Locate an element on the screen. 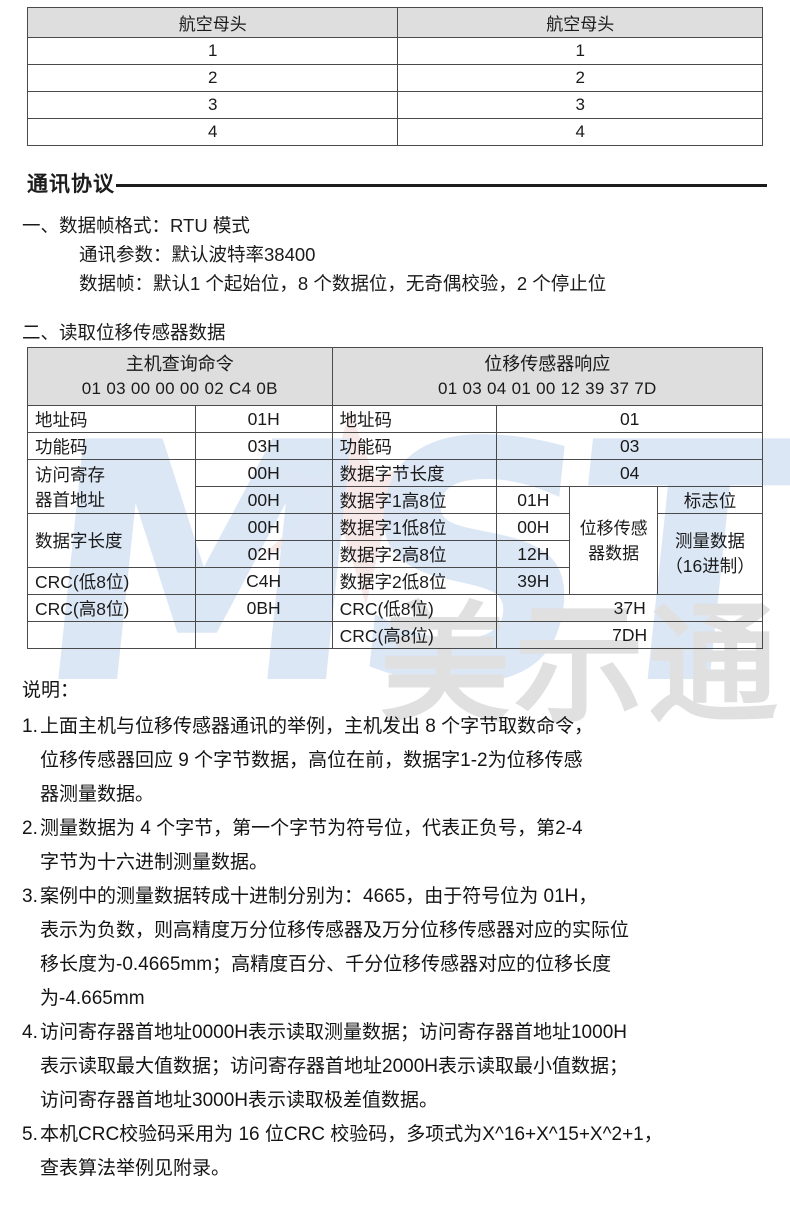 The height and width of the screenshot is (1220, 790). notes-heading: 说明： is located at coordinates (51, 690).